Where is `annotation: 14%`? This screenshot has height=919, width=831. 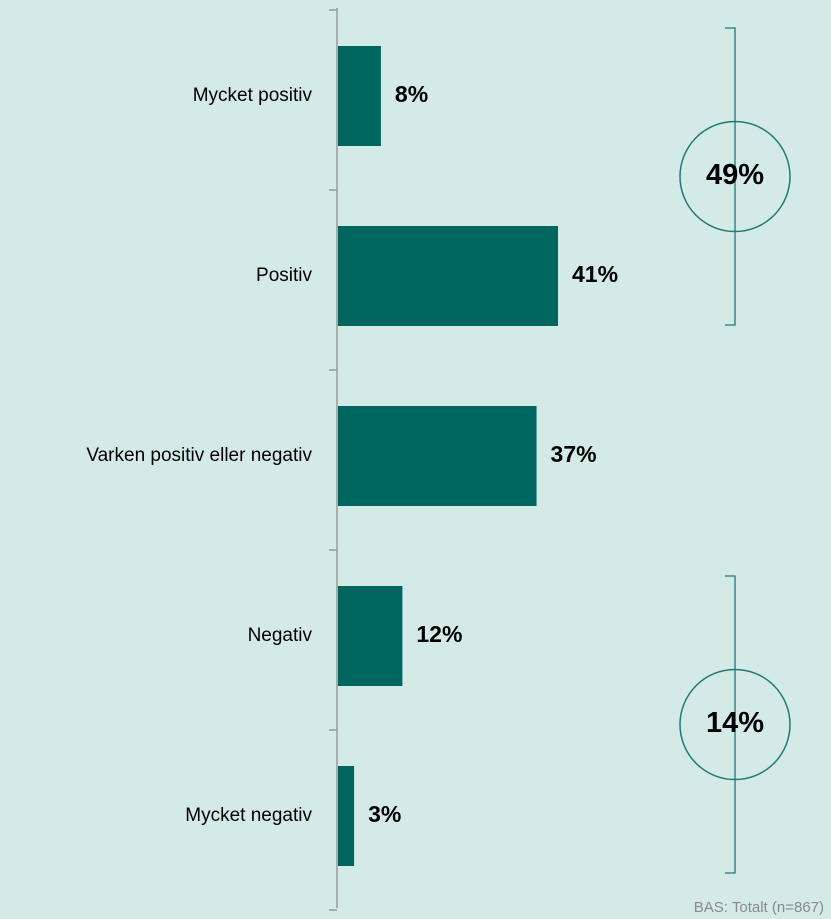 annotation: 14% is located at coordinates (735, 723).